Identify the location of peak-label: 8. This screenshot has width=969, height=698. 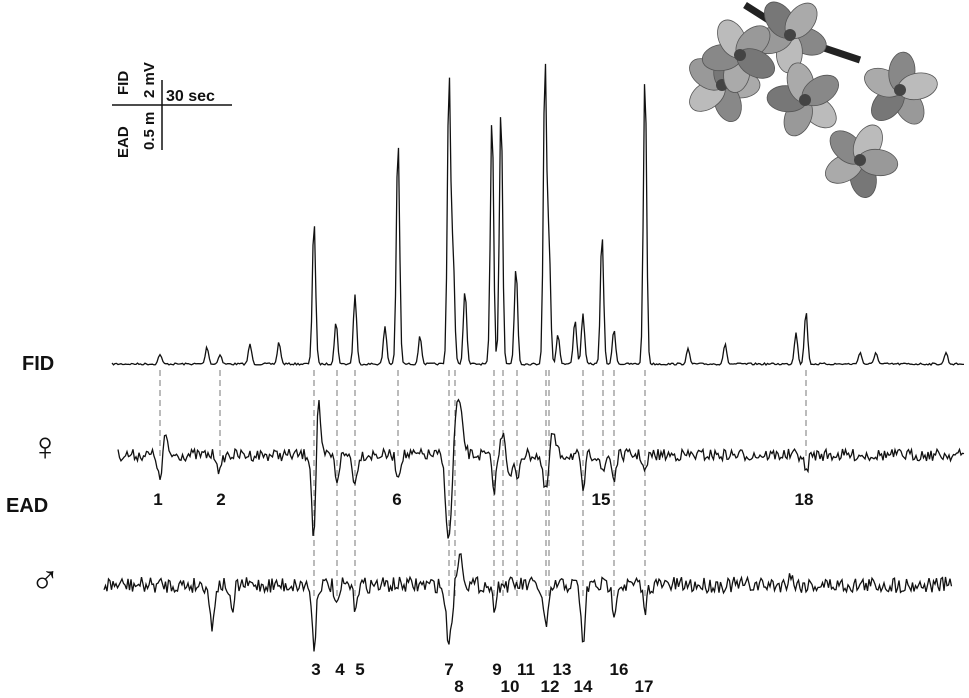
(458, 686).